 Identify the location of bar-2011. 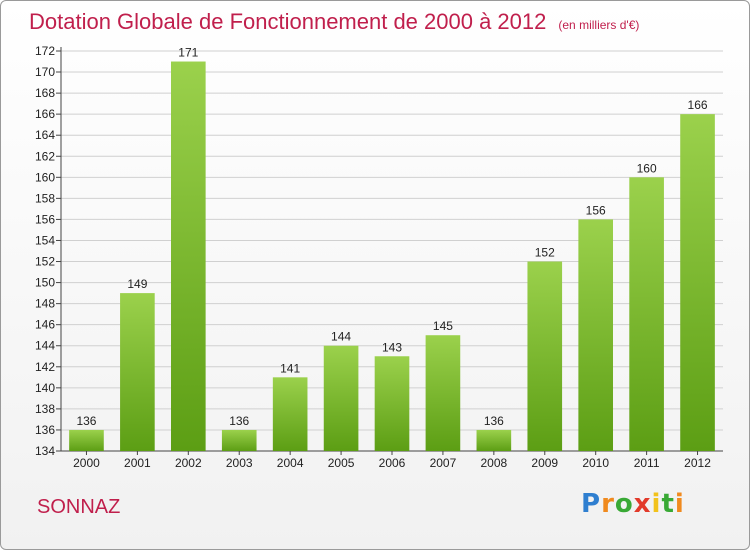
(646, 314).